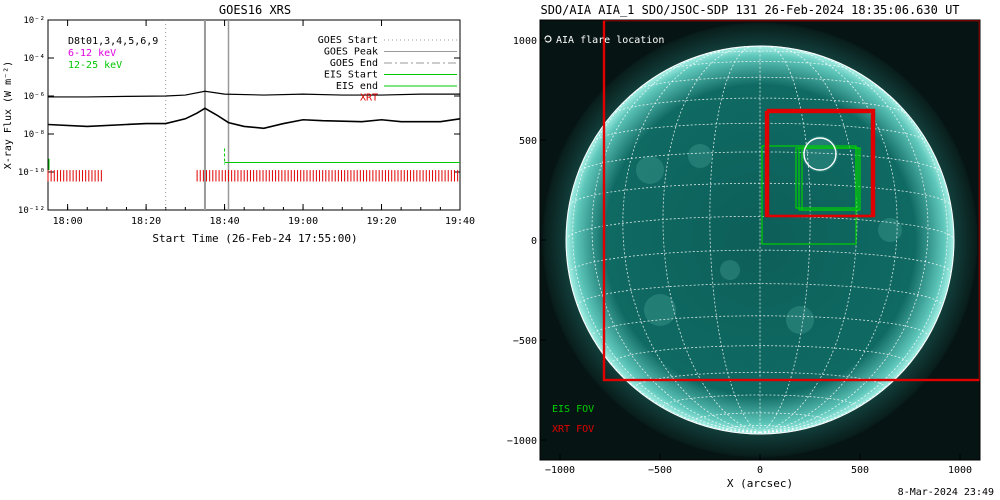 The height and width of the screenshot is (500, 1000). What do you see at coordinates (357, 86) in the screenshot?
I see `goes-marker-legend-entry: EIS end` at bounding box center [357, 86].